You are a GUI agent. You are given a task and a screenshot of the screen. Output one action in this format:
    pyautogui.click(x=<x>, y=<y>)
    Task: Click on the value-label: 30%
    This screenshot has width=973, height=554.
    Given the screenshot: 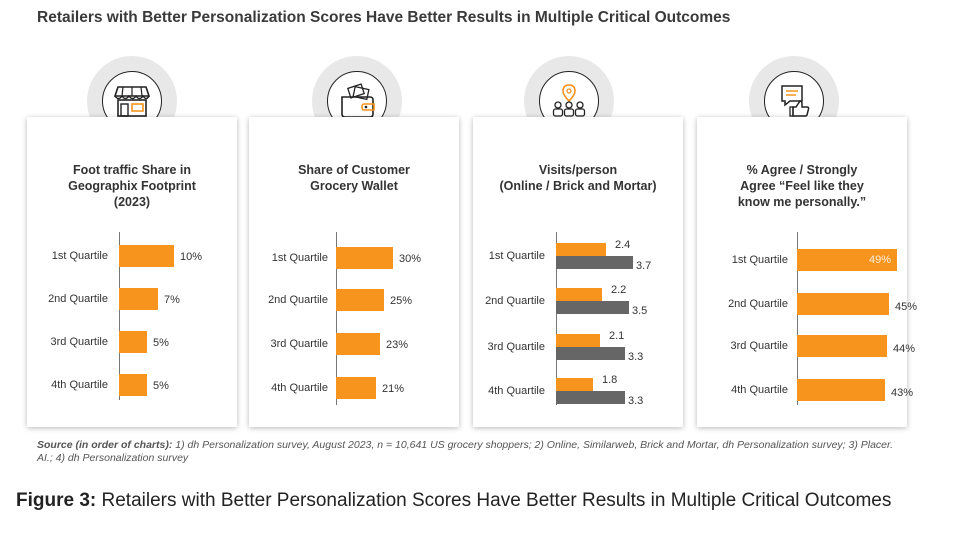 What is the action you would take?
    pyautogui.click(x=410, y=259)
    